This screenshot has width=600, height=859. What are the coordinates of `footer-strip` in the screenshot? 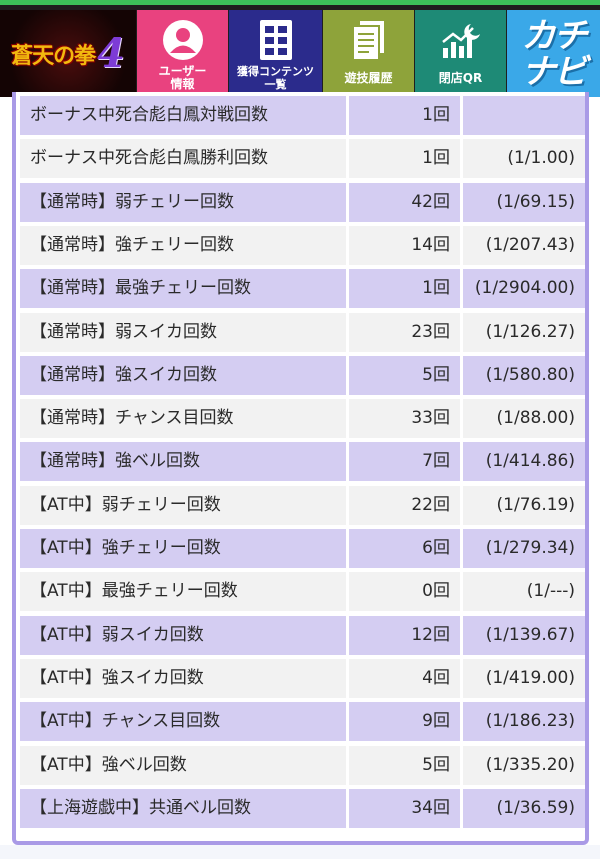 It's located at (300, 852).